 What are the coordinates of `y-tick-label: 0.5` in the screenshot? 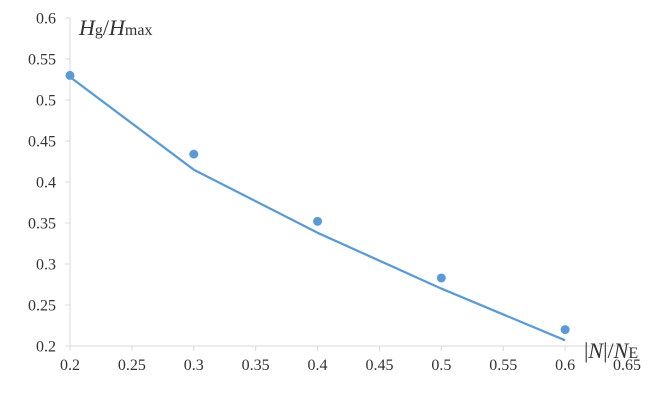 It's located at (46, 101).